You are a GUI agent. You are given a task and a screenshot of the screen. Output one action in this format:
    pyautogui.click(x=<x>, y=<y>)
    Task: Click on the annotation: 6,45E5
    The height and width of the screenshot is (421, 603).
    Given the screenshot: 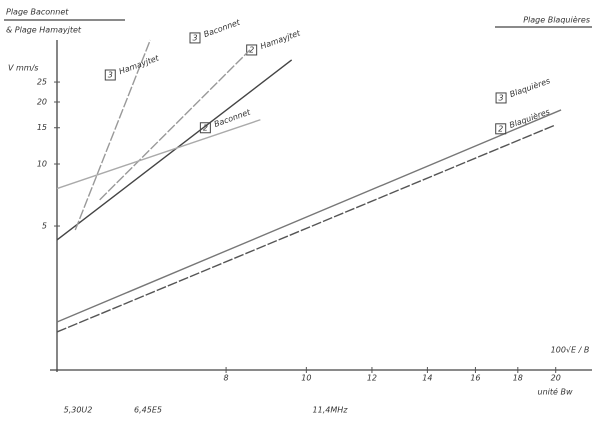 What is the action you would take?
    pyautogui.click(x=148, y=410)
    